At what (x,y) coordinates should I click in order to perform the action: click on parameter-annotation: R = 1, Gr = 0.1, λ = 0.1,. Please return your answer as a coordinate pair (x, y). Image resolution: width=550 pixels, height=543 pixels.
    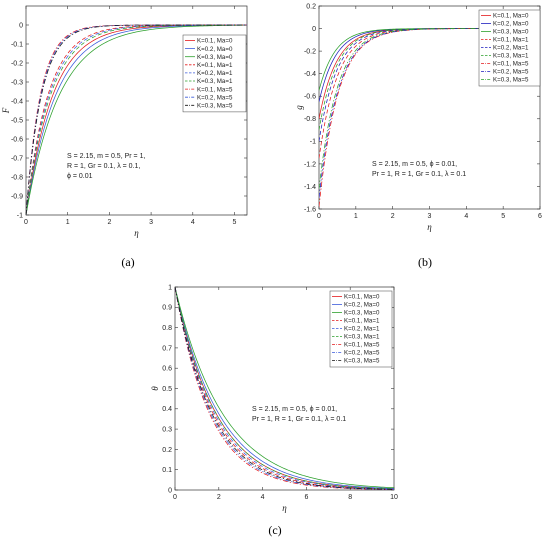
    Looking at the image, I should click on (103, 166).